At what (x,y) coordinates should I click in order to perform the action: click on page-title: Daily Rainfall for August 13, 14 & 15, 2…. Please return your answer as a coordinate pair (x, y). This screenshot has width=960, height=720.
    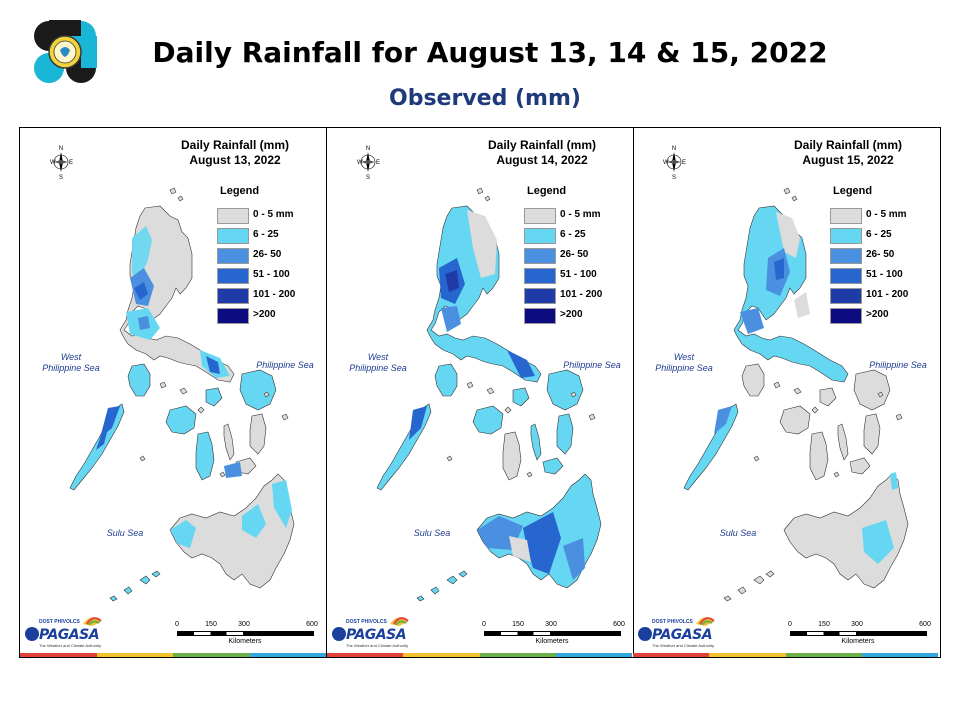
    Looking at the image, I should click on (490, 52).